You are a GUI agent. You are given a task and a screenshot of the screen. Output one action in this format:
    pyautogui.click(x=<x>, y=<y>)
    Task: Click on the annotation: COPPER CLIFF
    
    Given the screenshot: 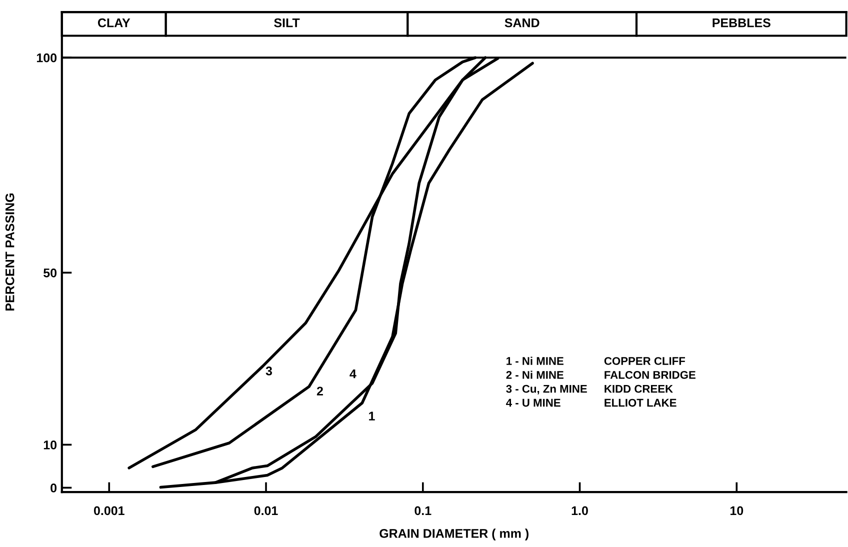 What is the action you would take?
    pyautogui.click(x=644, y=361)
    